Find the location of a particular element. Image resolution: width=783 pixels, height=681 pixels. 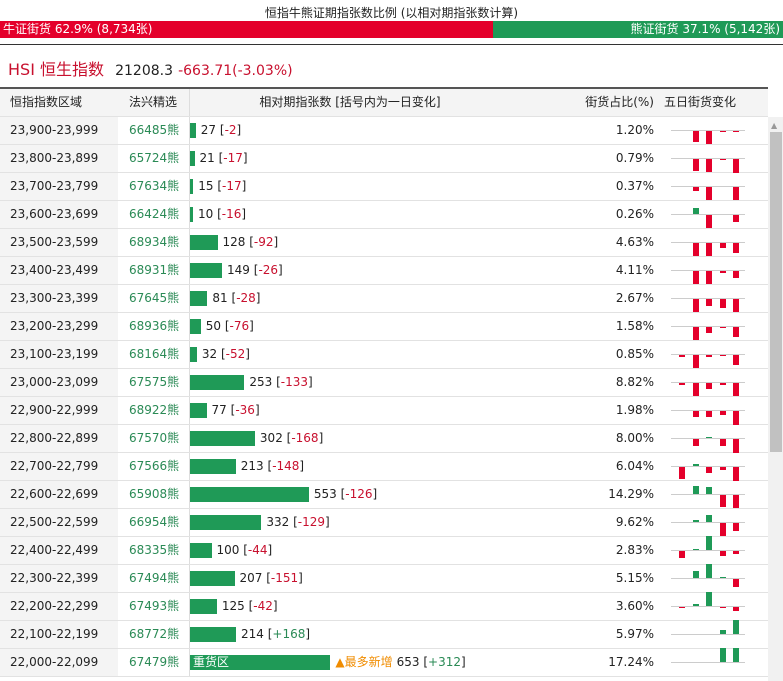

contracts-cell: 重货区 ▲最多新增 653 [+312] is located at coordinates (370, 662).